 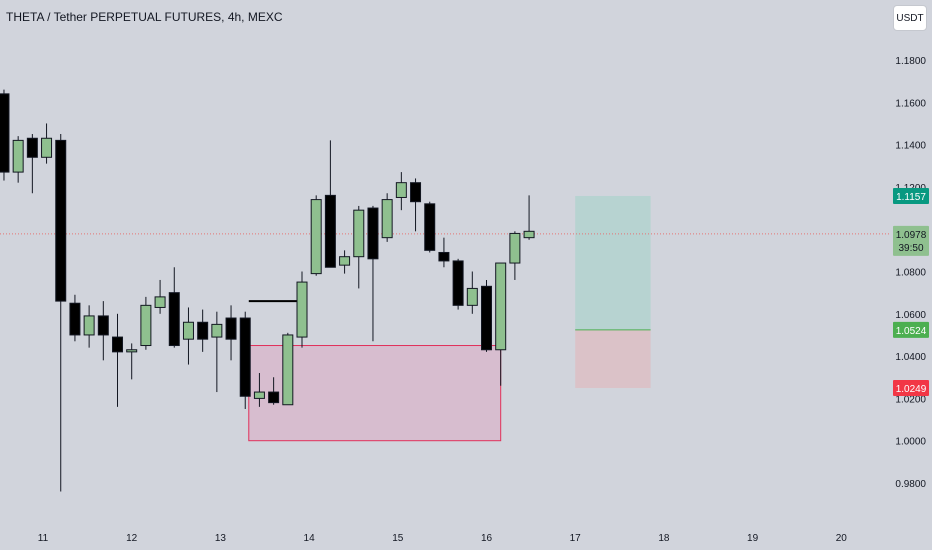 What do you see at coordinates (910, 18) in the screenshot?
I see `currency-button: USDT` at bounding box center [910, 18].